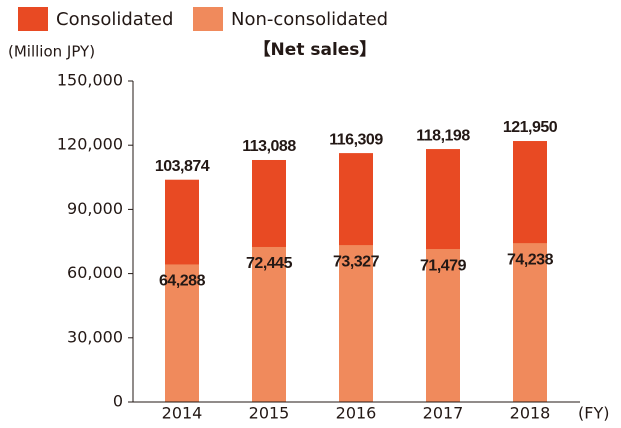 This screenshot has width=621, height=428. I want to click on value-label: 113,088, so click(269, 146).